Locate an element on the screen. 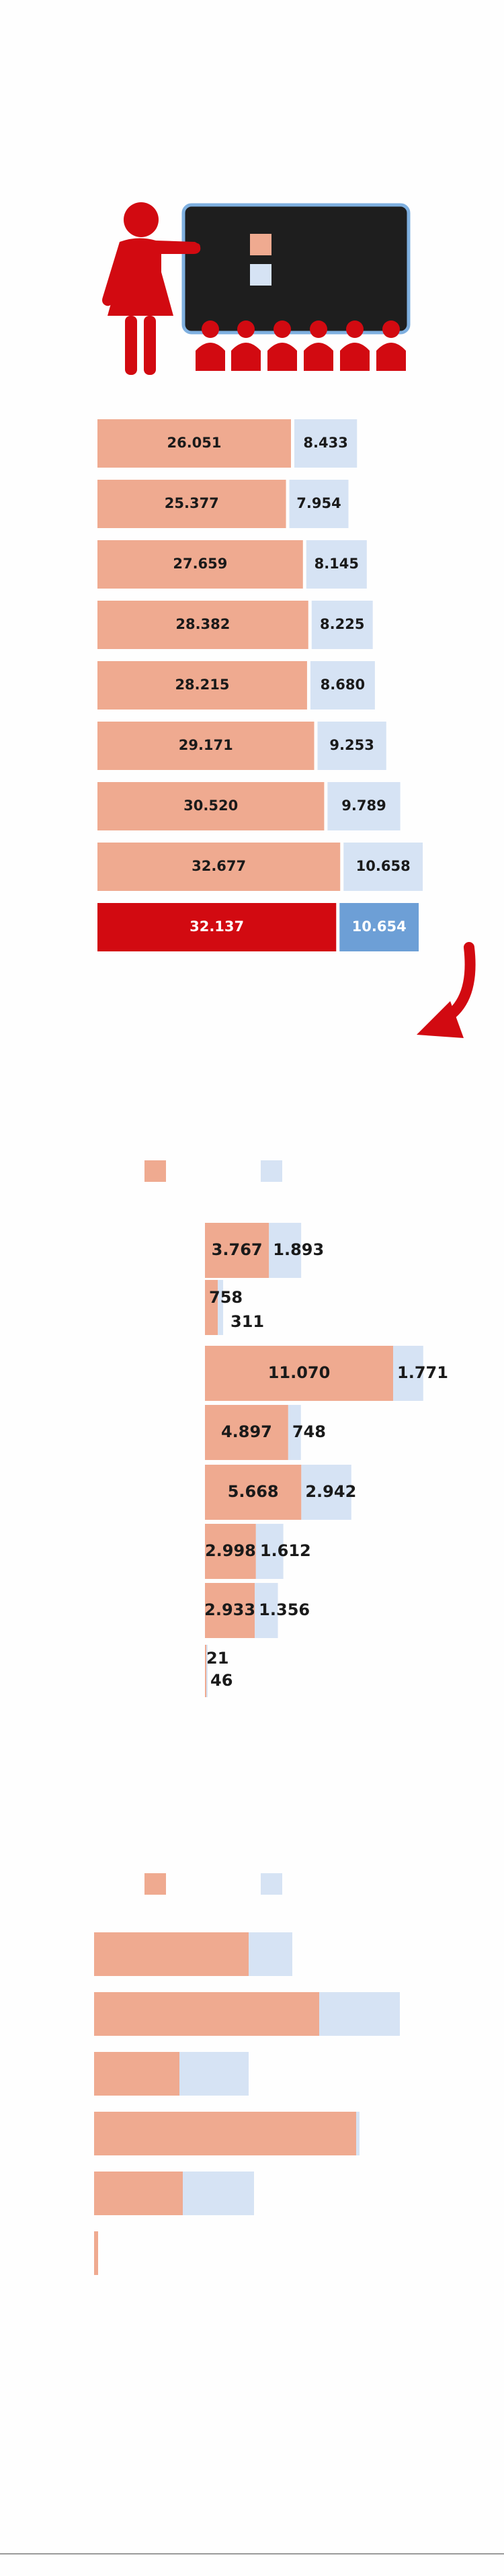  value-label-secondary: 46 is located at coordinates (222, 1680).